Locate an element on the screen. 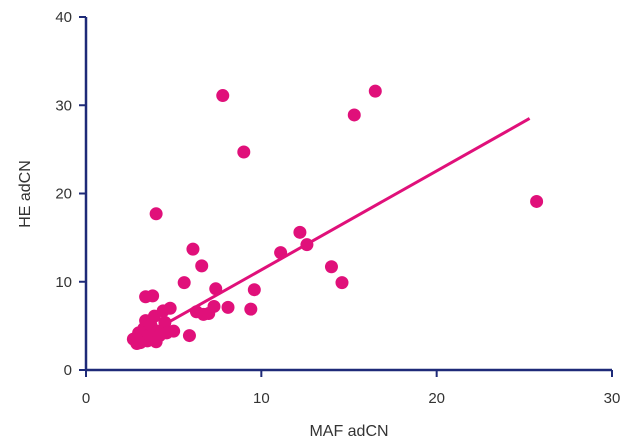 The width and height of the screenshot is (627, 446). y-tick-label: 40 is located at coordinates (63, 17).